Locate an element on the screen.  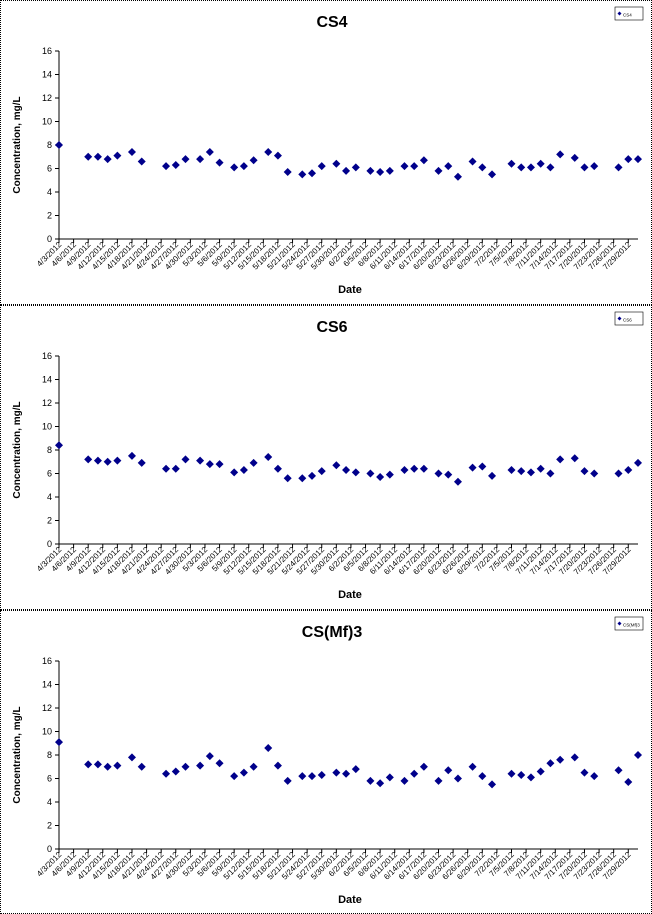
chart1-y-tick-label: 8 is located at coordinates (49, 450).